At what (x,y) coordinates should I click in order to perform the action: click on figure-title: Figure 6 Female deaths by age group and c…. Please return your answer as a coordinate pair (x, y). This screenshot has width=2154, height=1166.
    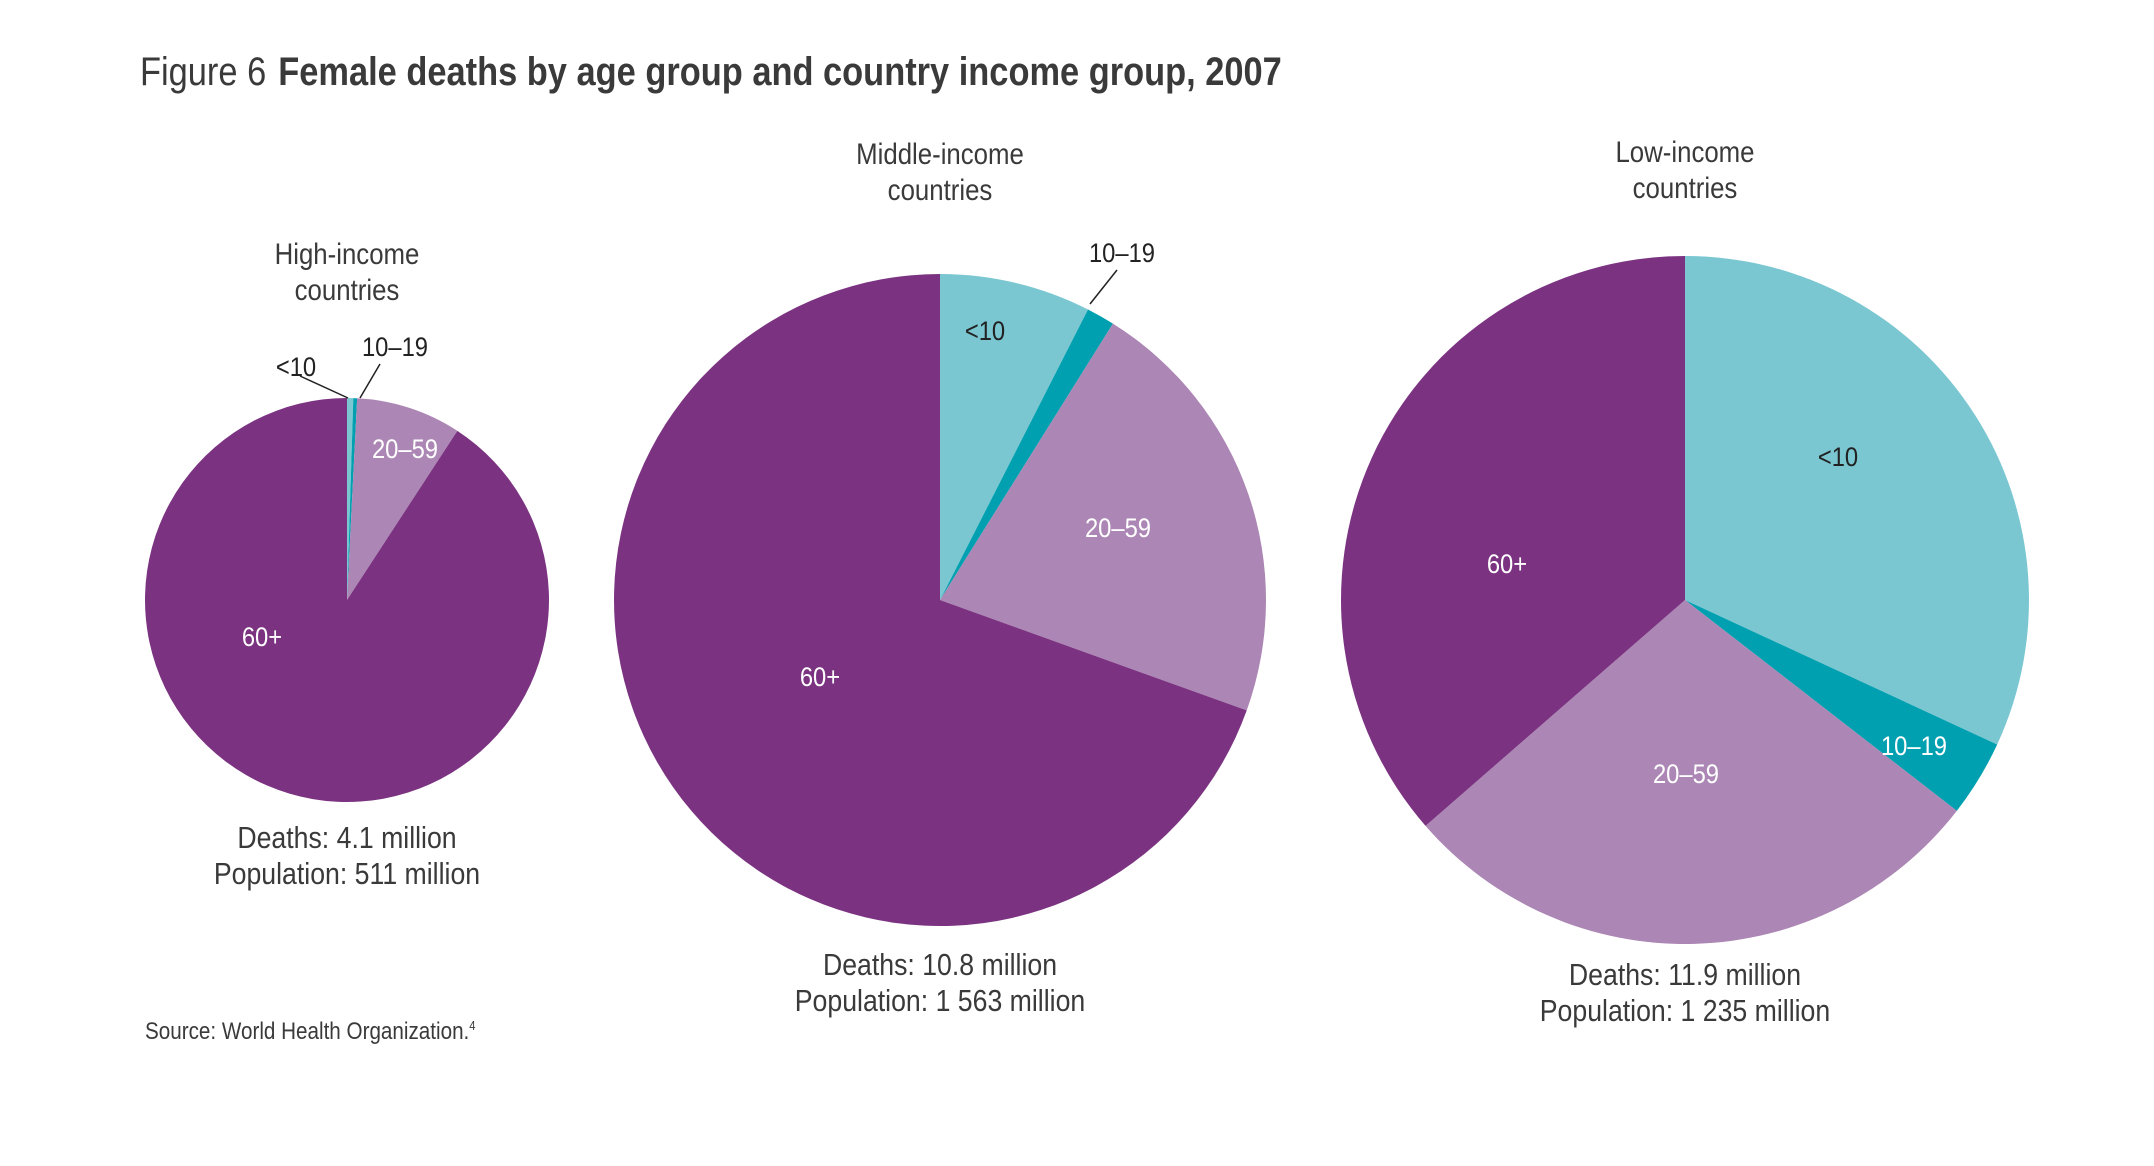
    Looking at the image, I should click on (711, 72).